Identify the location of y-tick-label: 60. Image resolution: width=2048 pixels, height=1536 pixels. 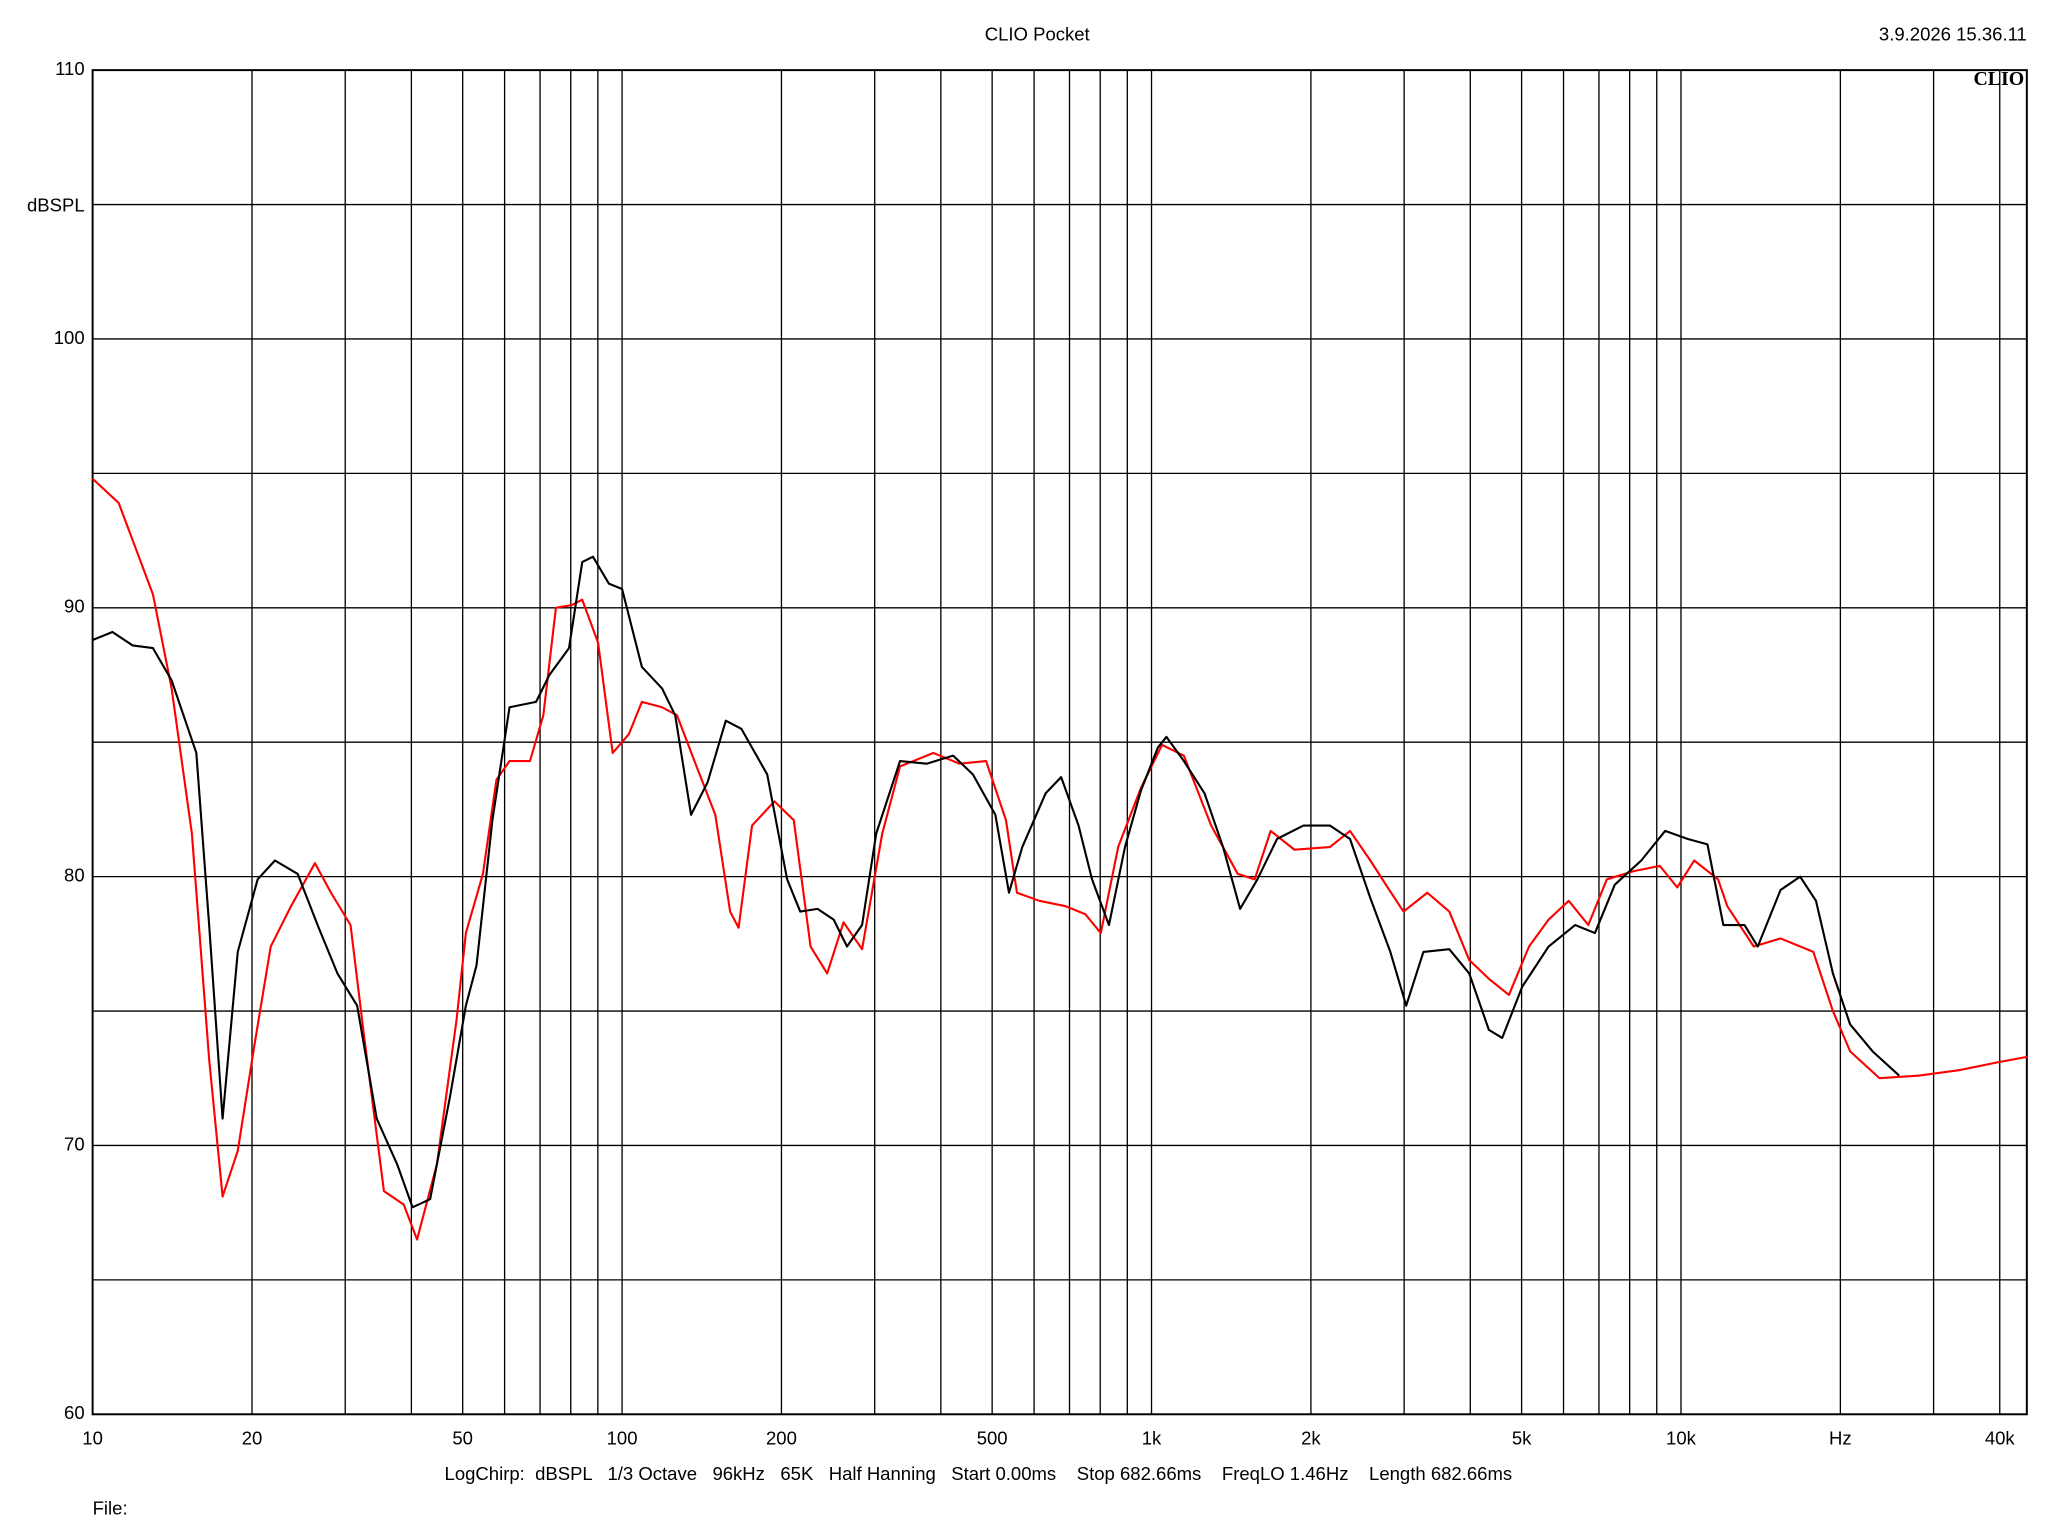
(74, 1412).